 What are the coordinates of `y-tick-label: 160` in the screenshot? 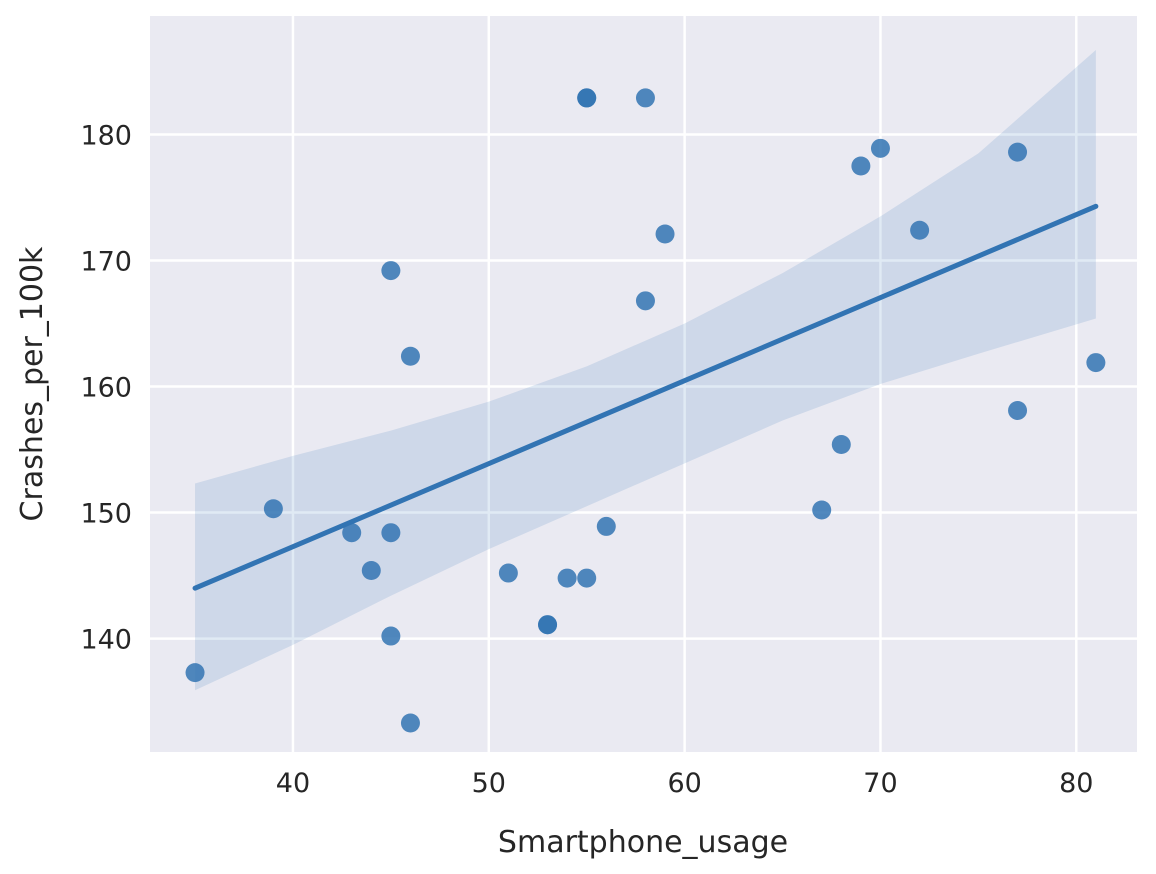 It's located at (106, 388).